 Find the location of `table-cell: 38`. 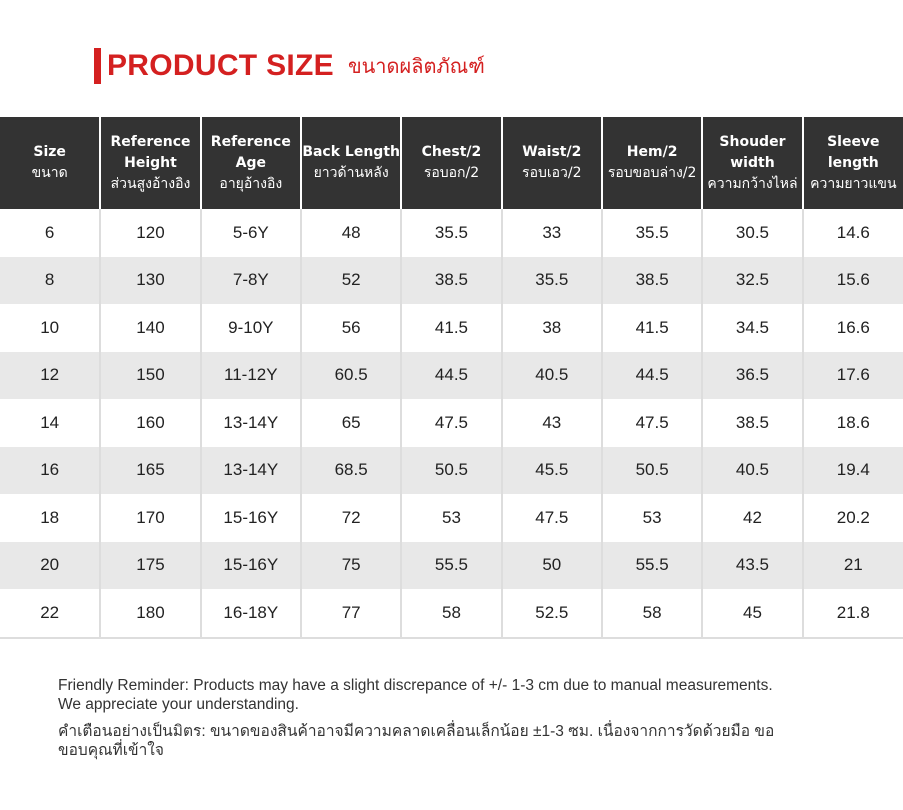

table-cell: 38 is located at coordinates (551, 328).